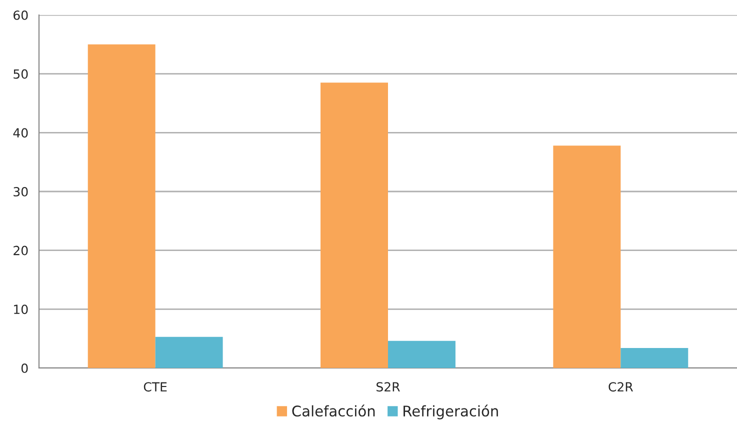 The height and width of the screenshot is (428, 737). I want to click on y-tick-label: 40, so click(20, 133).